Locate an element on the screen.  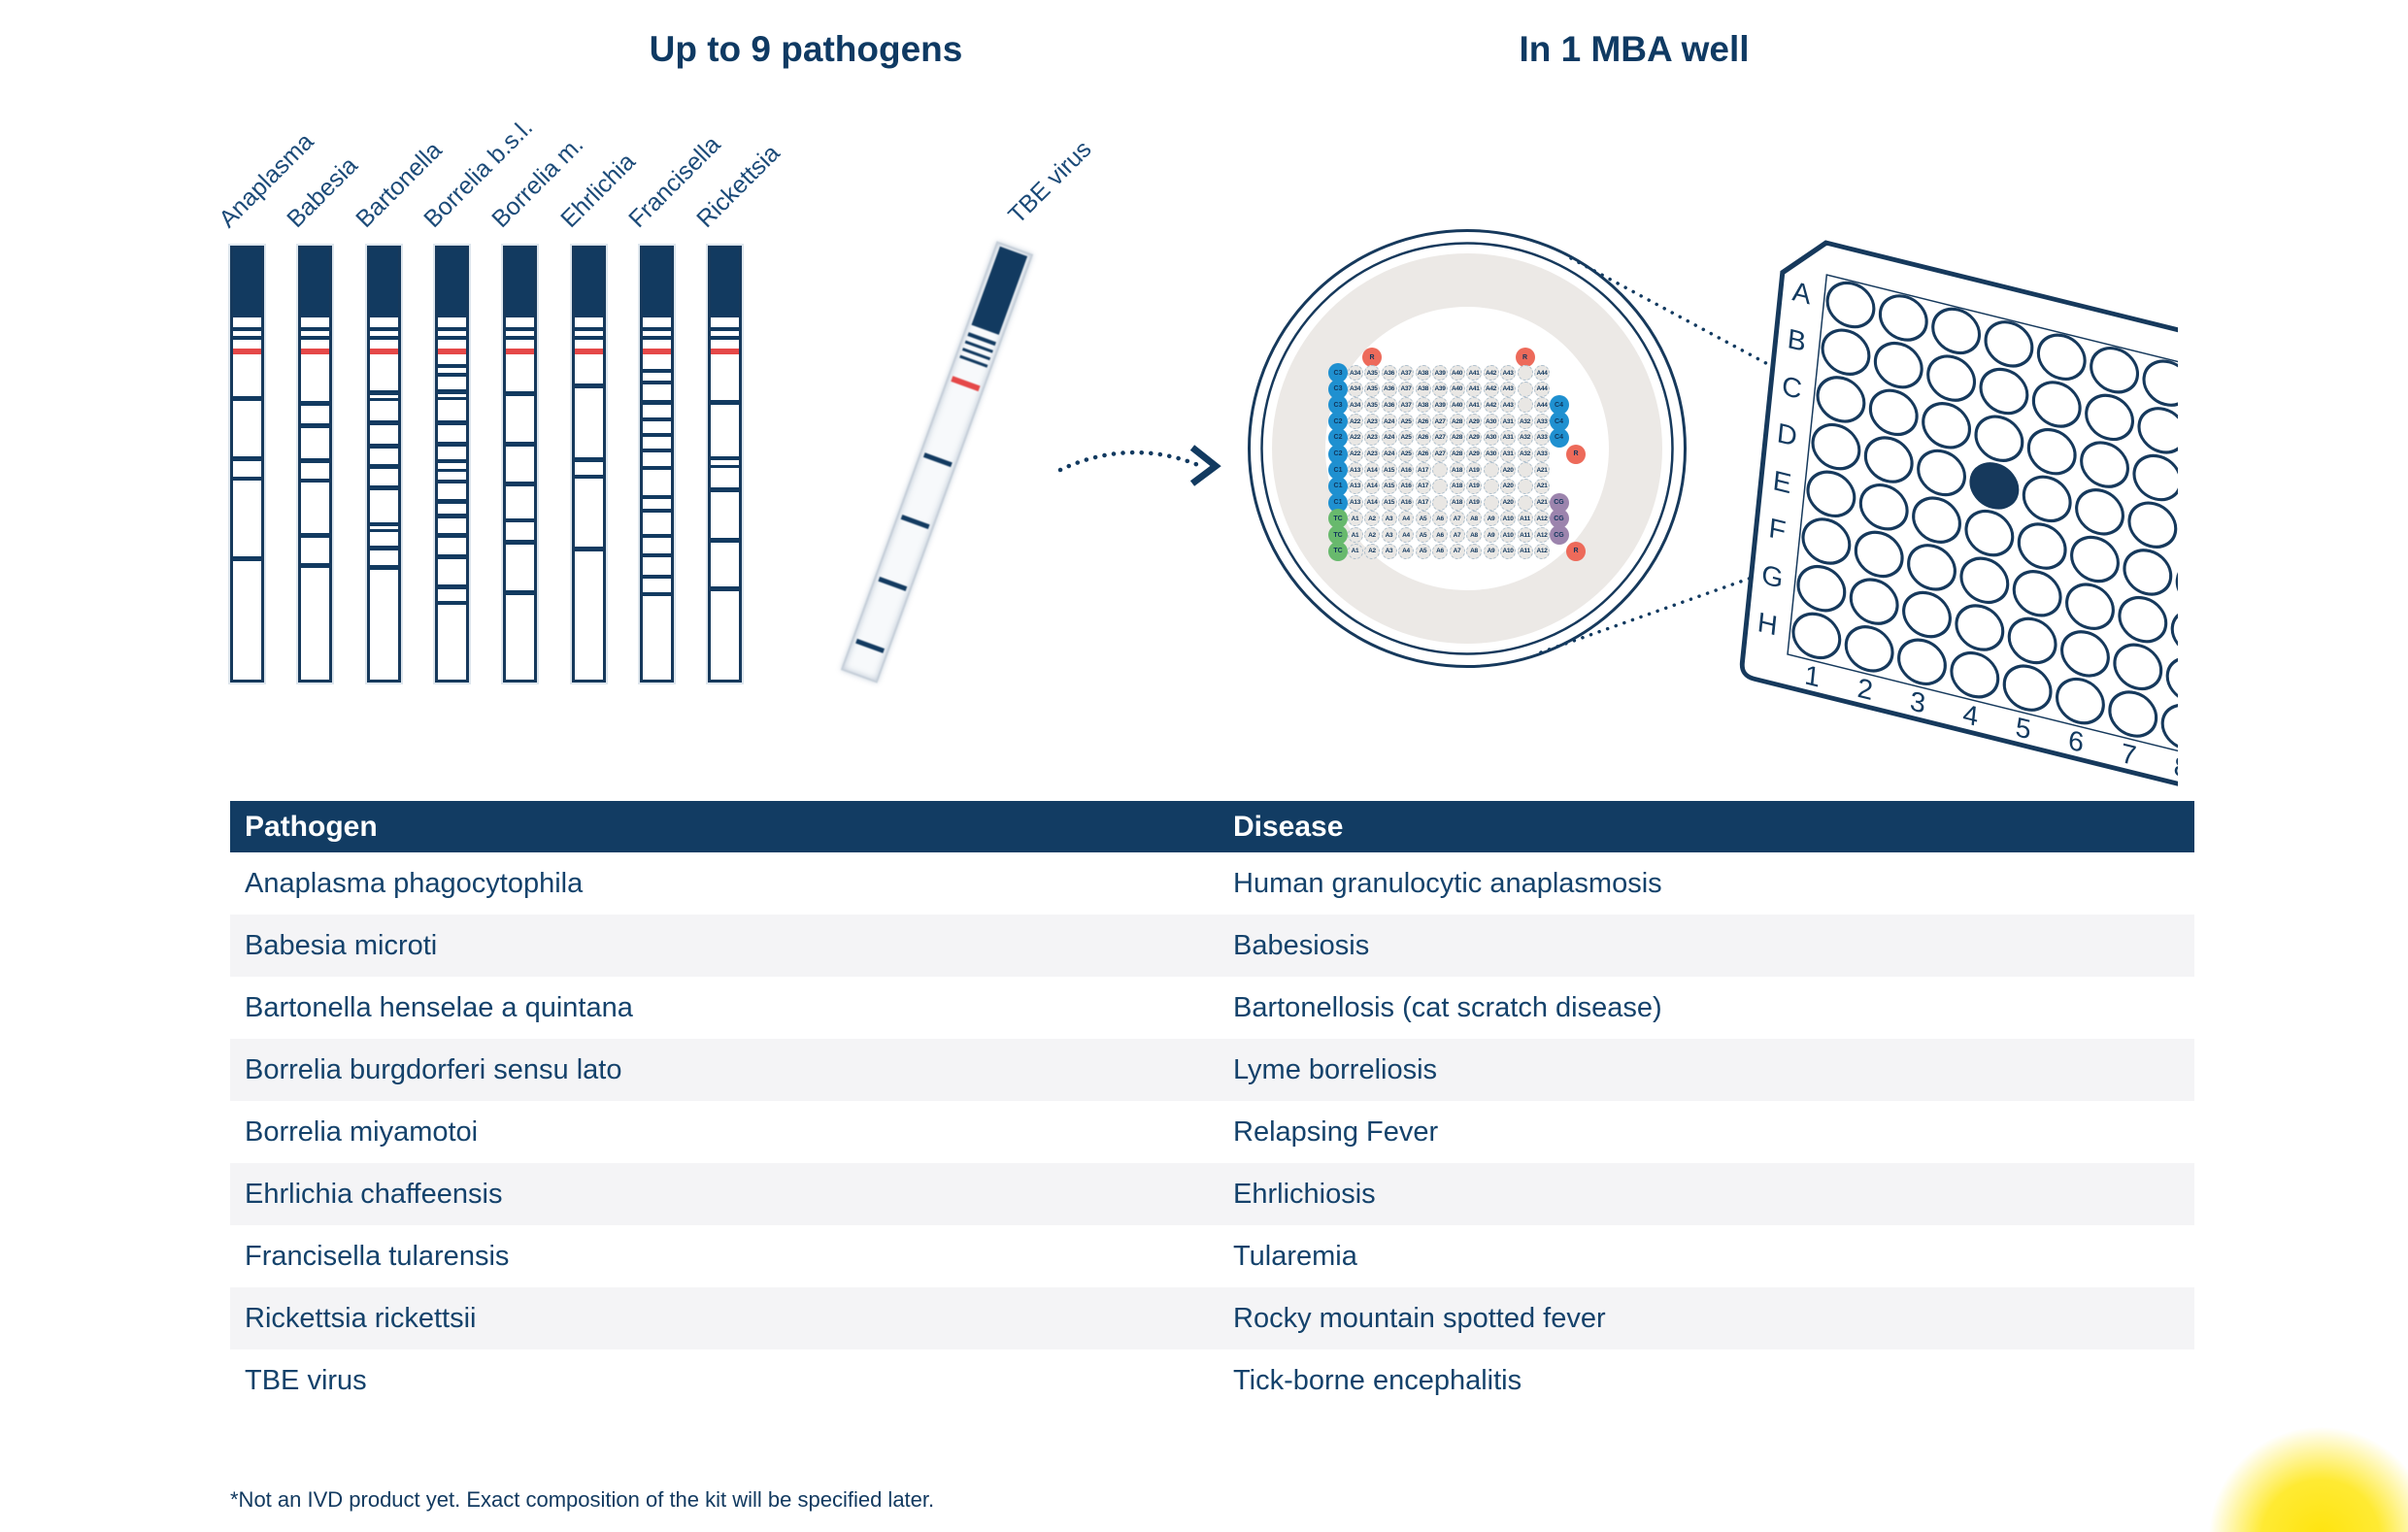
spot-label: A15 is located at coordinates (1389, 470).